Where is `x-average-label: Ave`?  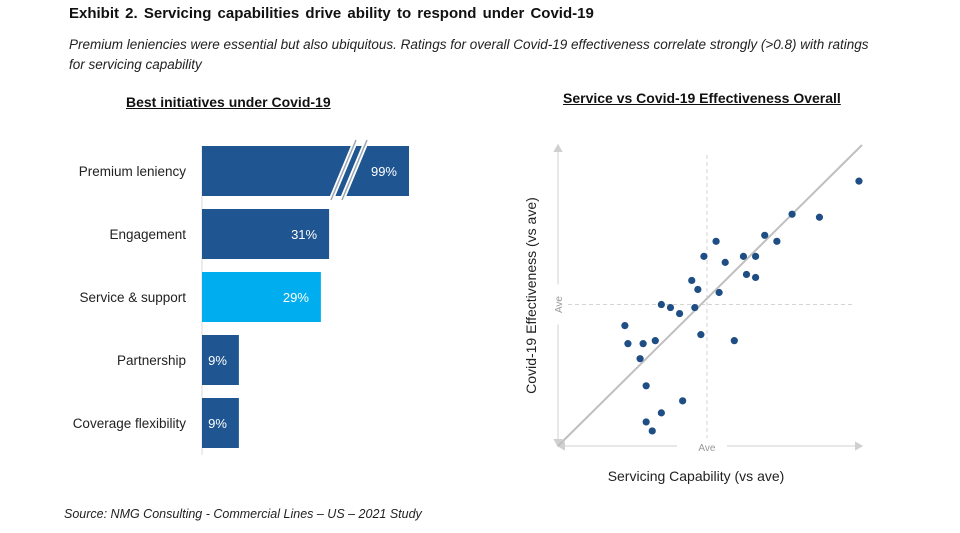 x-average-label: Ave is located at coordinates (706, 448).